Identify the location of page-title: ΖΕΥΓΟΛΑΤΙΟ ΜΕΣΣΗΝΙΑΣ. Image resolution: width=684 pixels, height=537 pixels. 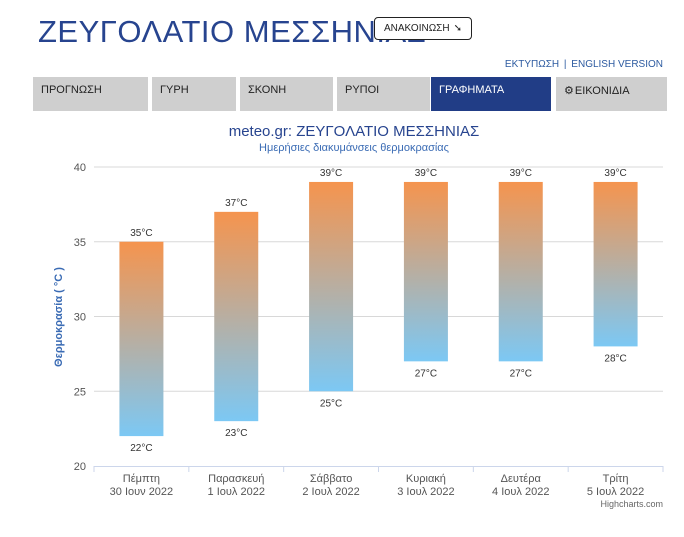
(232, 31).